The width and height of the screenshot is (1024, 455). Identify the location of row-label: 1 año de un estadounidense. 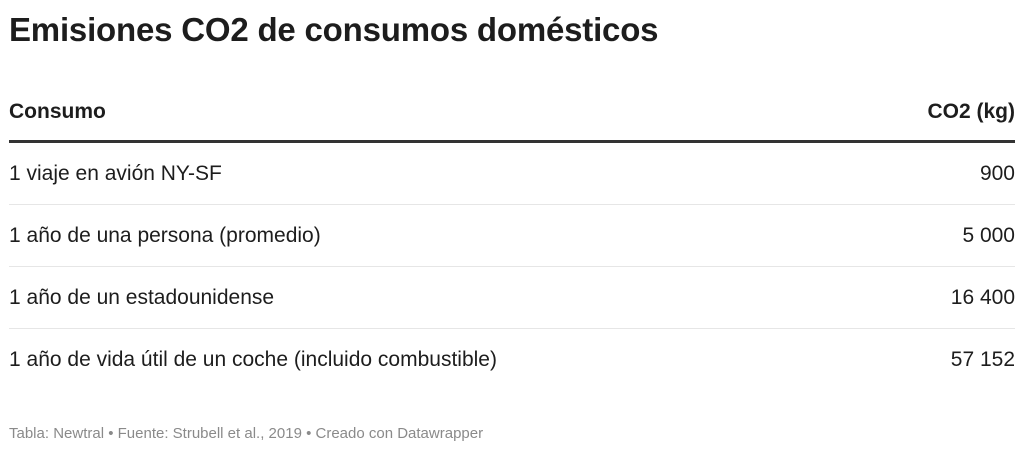
(389, 297).